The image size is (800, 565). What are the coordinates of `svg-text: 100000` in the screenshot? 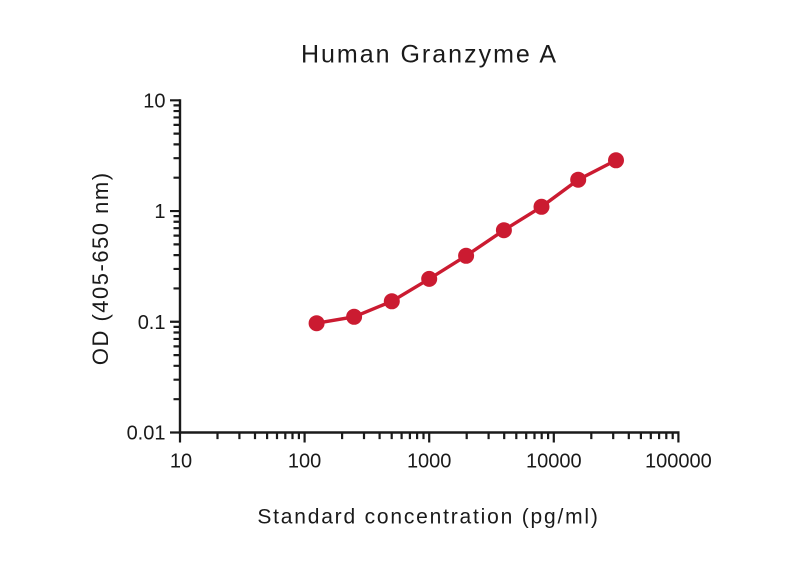 It's located at (678, 462).